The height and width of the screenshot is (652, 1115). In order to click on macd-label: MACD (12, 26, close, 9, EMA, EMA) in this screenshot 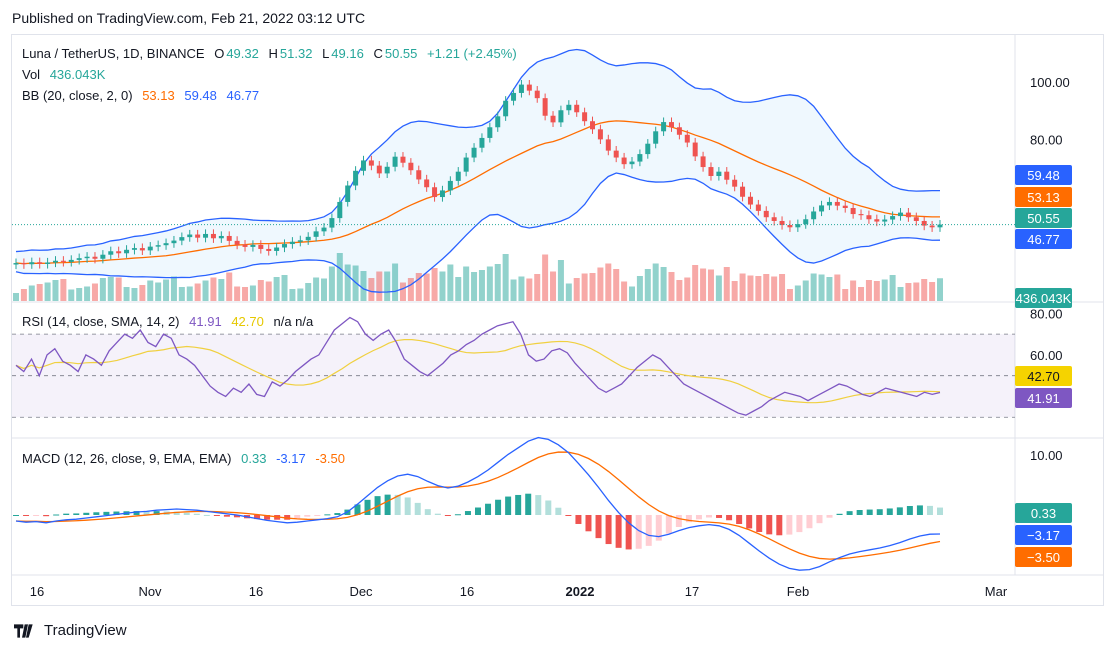, I will do `click(127, 458)`.